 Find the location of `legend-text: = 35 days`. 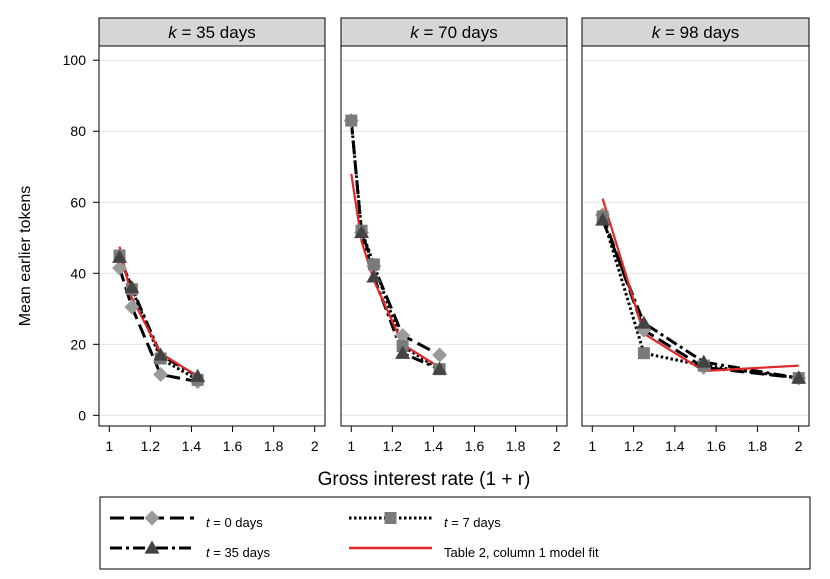

legend-text: = 35 days is located at coordinates (240, 552).